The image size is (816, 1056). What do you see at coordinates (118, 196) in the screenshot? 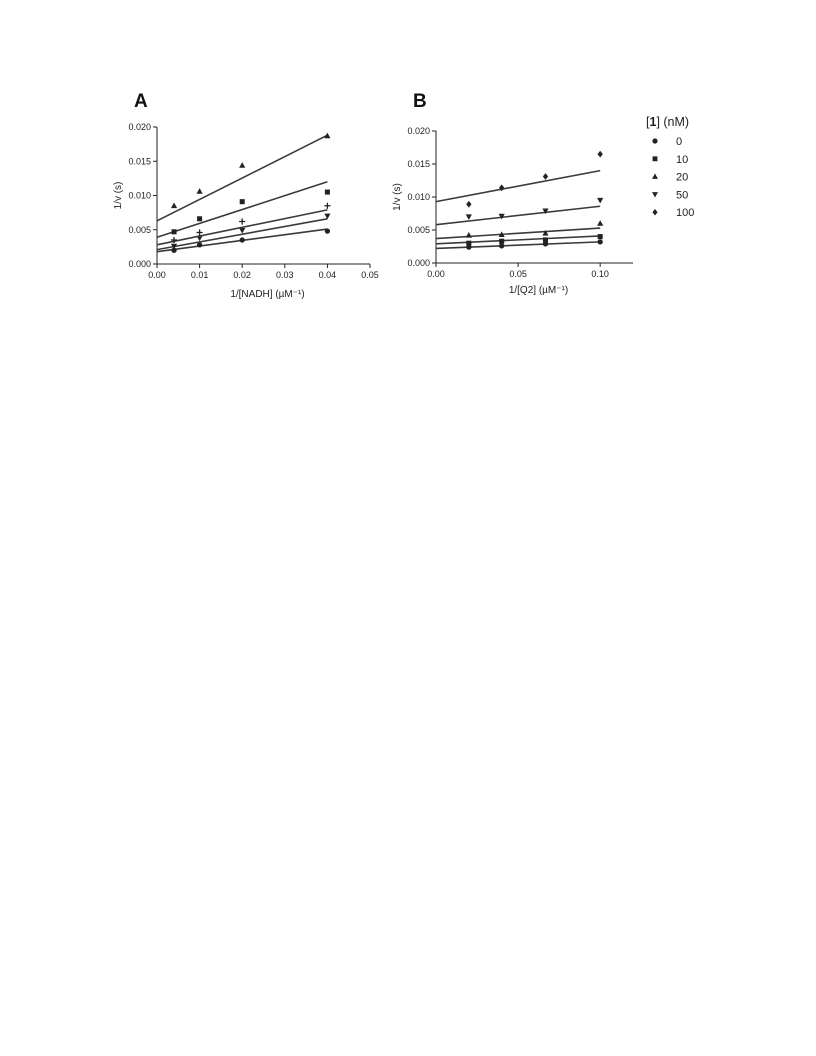
I see `y-axis-title-panel-a: 1/v (s)` at bounding box center [118, 196].